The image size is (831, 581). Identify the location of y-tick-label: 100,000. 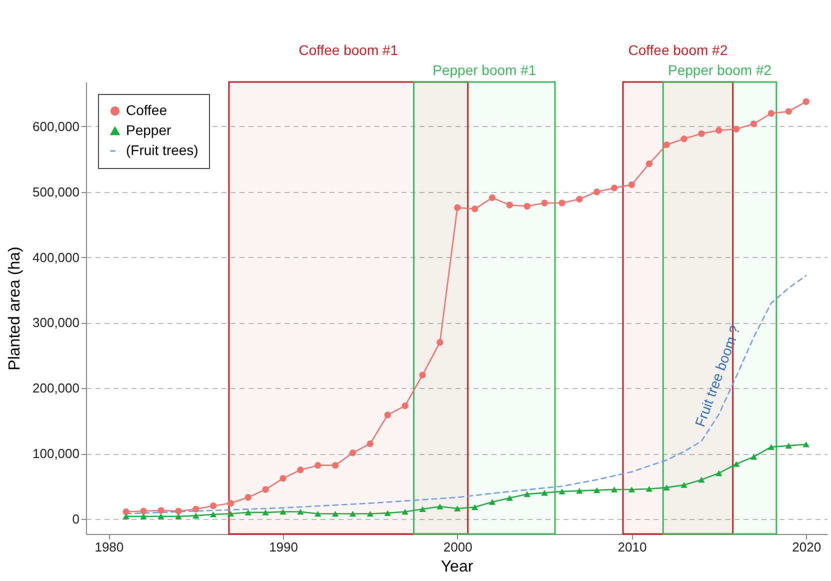
(56, 454).